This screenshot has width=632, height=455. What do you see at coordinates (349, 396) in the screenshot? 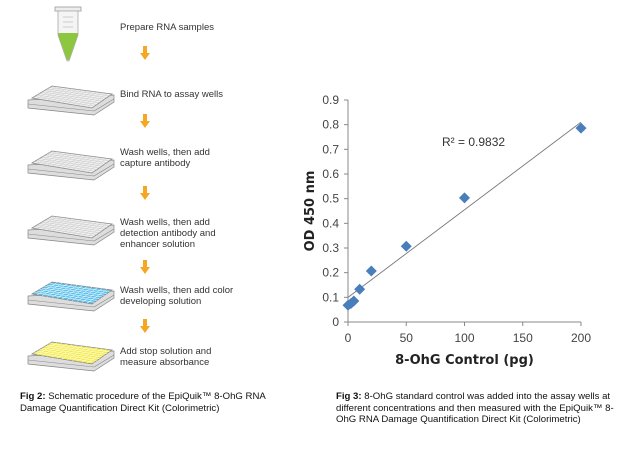
I see `caption-label: Fig 3:` at bounding box center [349, 396].